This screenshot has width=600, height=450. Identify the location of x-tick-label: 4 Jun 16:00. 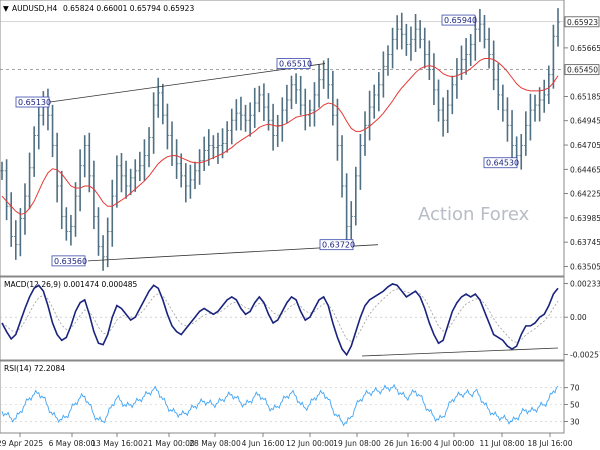
(263, 443).